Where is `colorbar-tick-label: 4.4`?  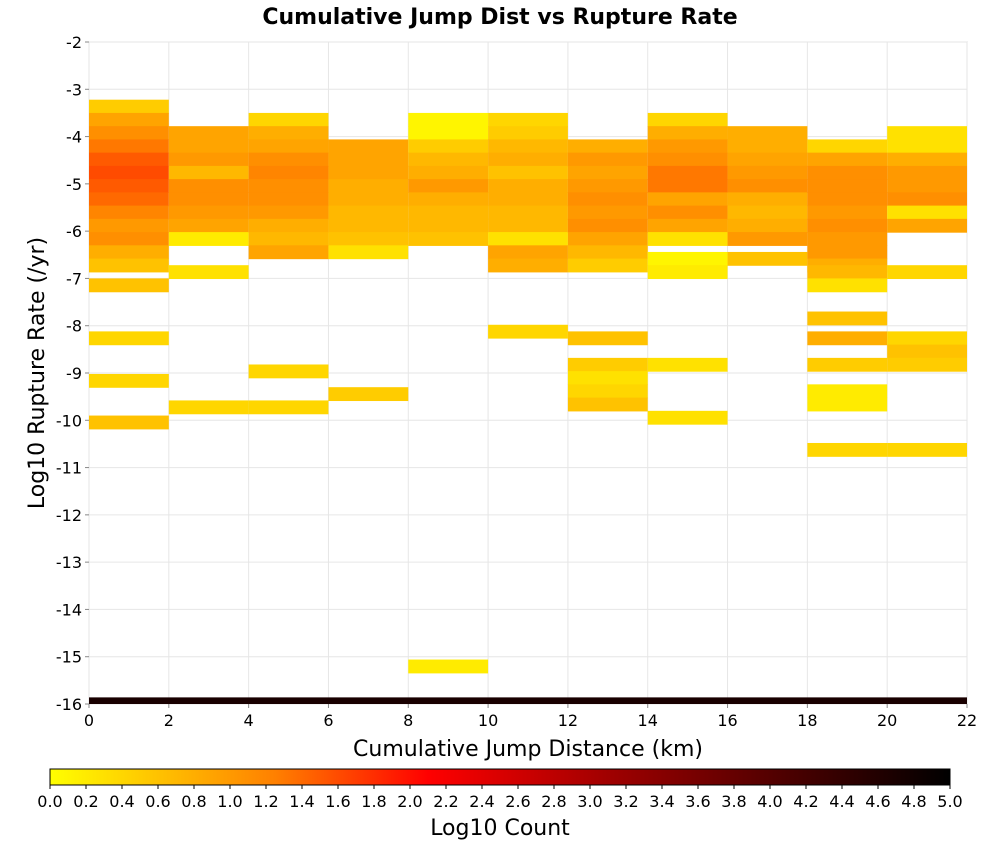 colorbar-tick-label: 4.4 is located at coordinates (841, 801).